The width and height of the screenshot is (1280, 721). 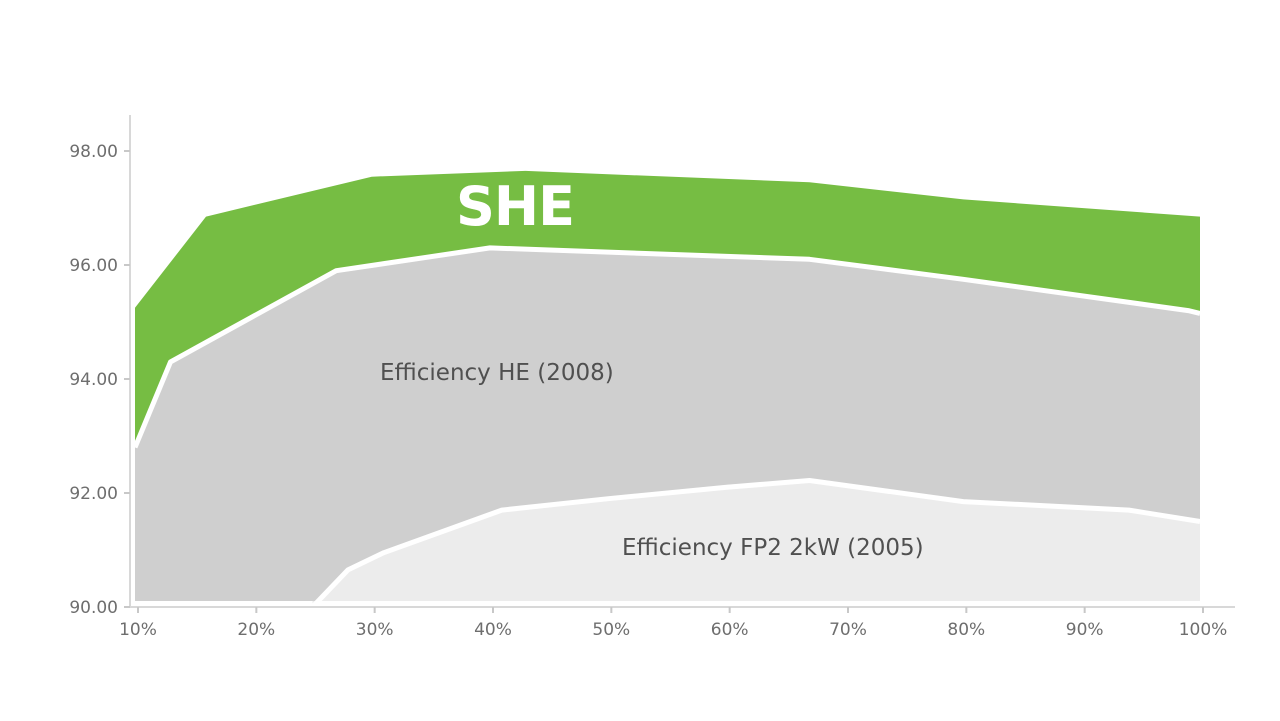 I want to click on y-tick-label: 94.00, so click(x=93, y=380).